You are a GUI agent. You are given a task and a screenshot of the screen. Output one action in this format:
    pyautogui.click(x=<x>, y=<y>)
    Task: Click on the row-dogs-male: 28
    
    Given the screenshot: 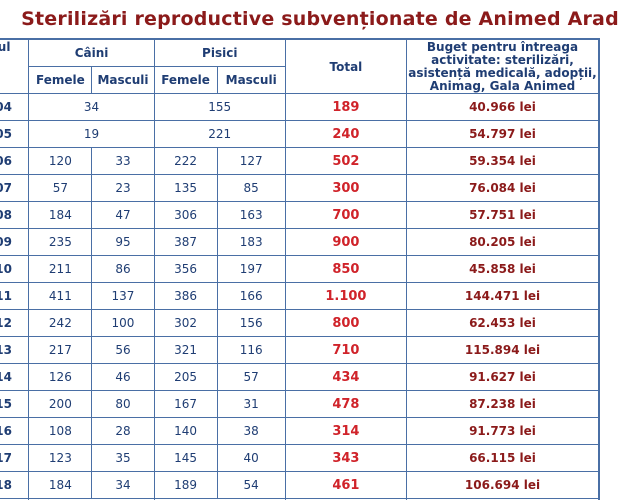 What is the action you would take?
    pyautogui.click(x=123, y=431)
    